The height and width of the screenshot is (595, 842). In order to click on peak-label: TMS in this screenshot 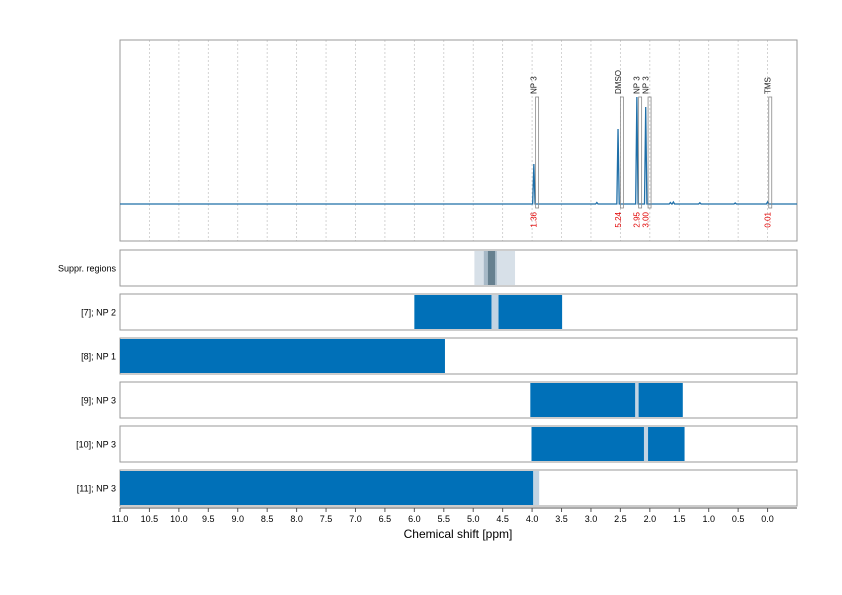, I will do `click(768, 85)`.